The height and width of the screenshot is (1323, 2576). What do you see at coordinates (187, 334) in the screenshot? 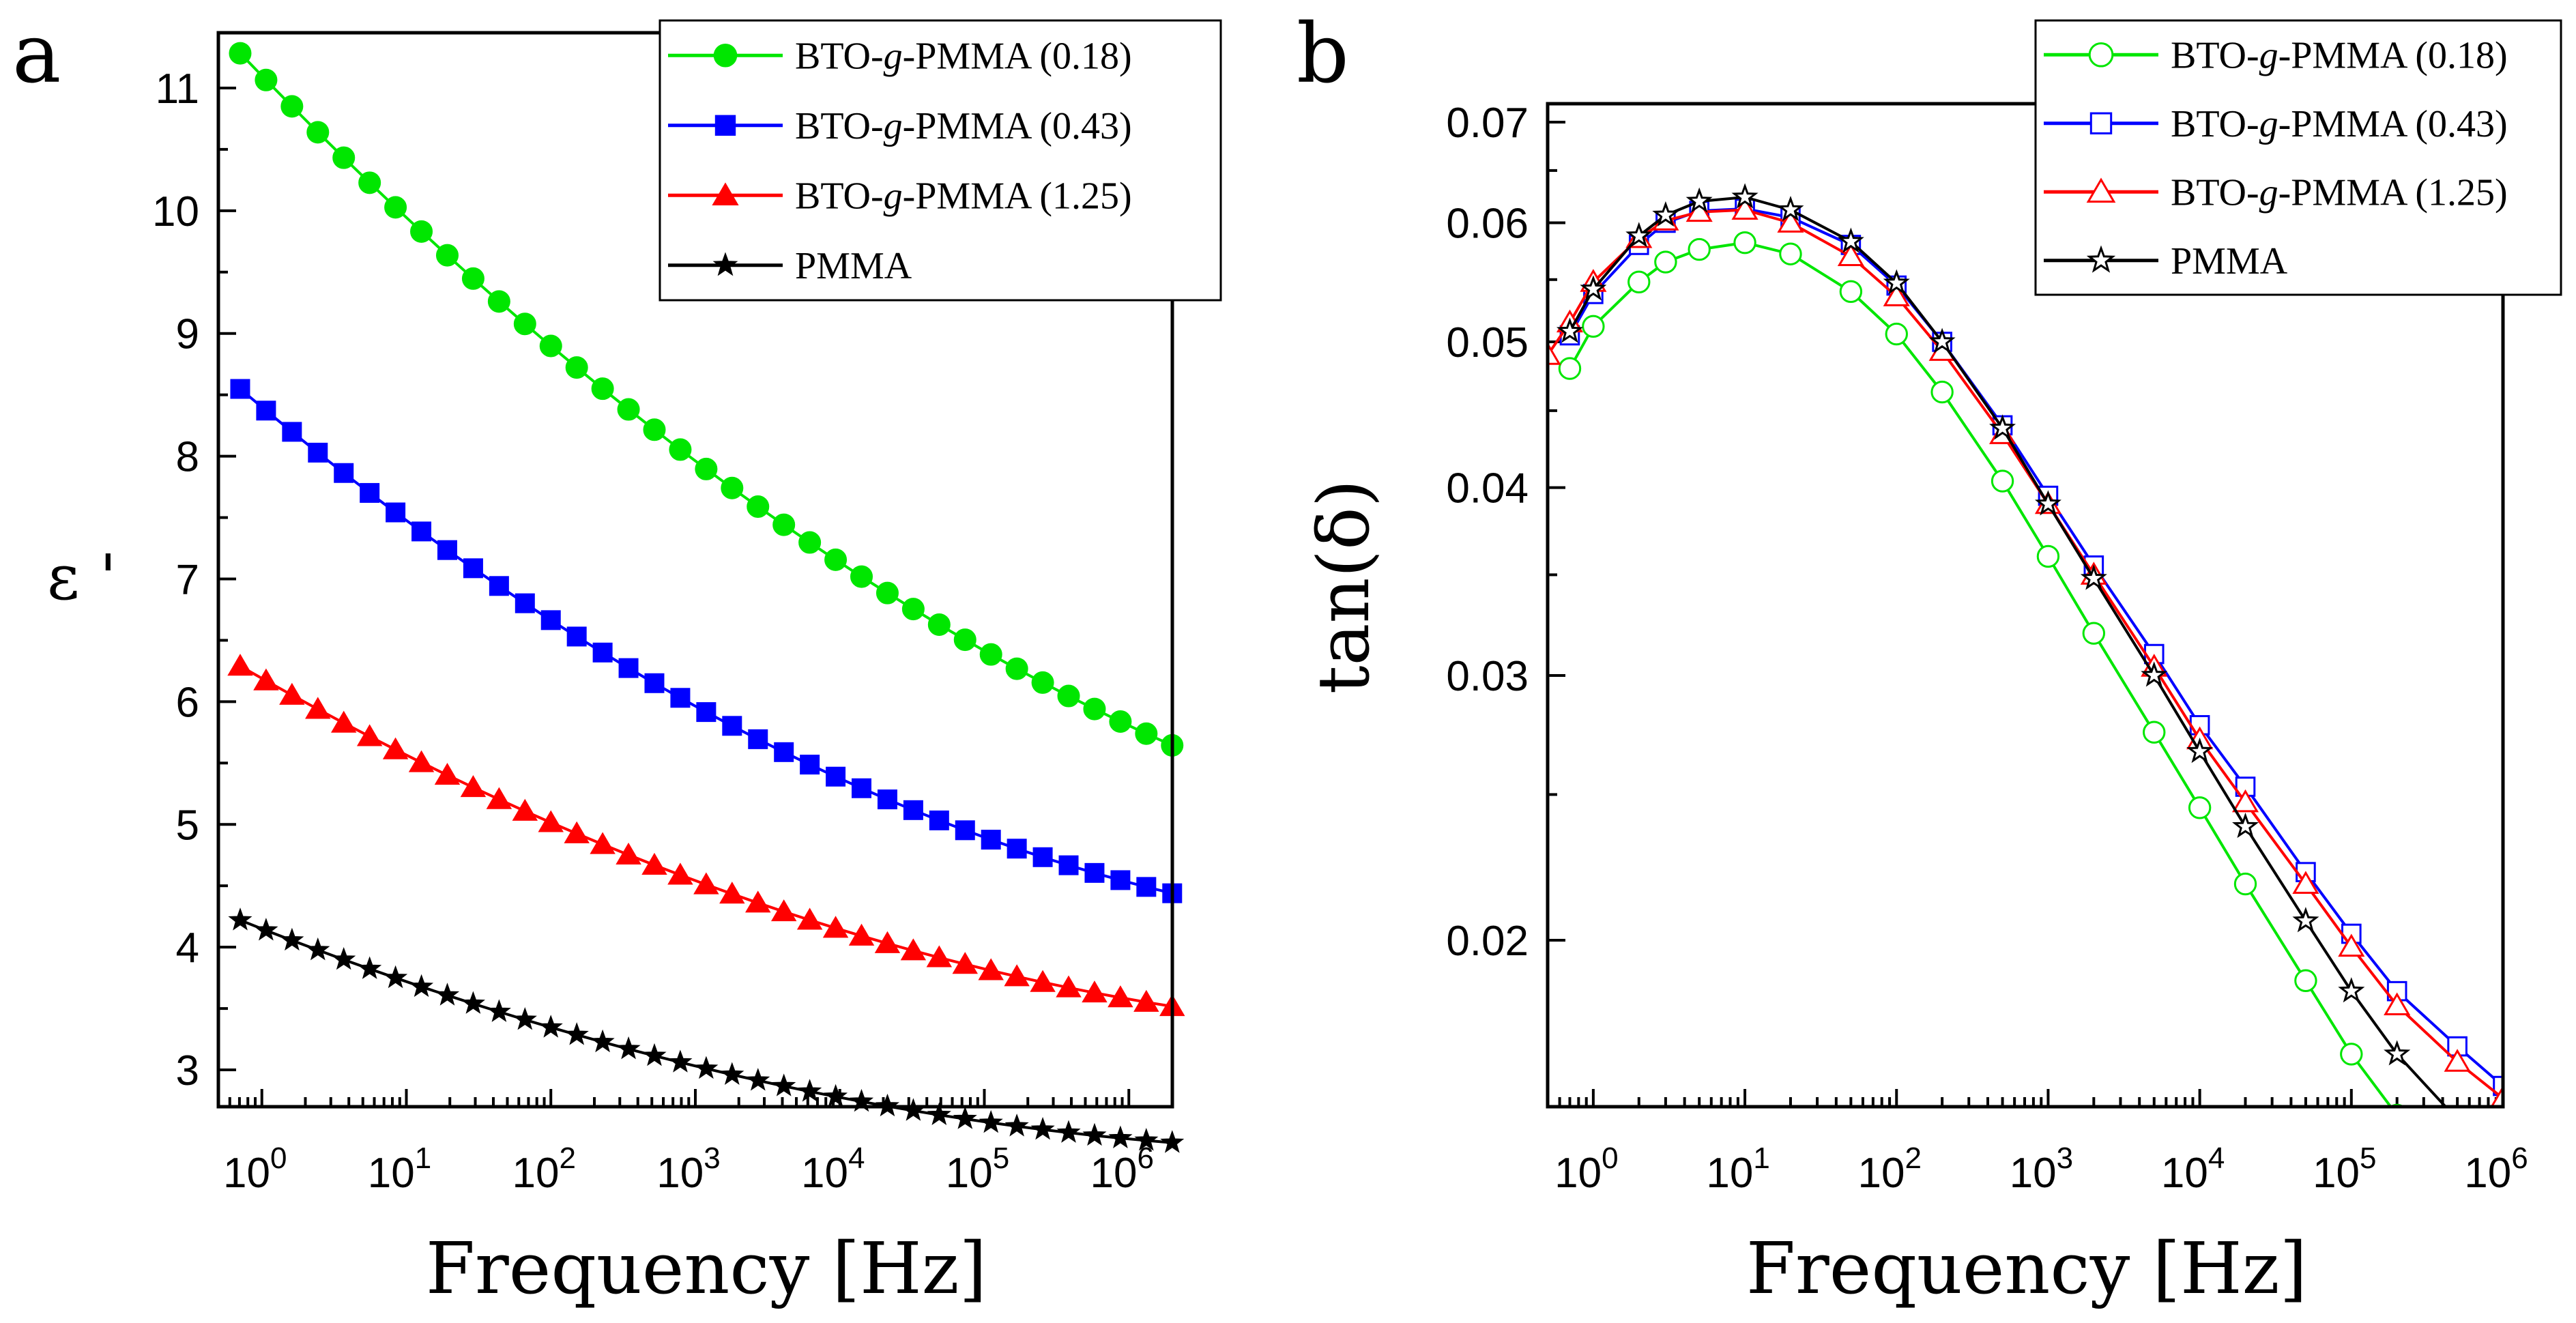
I see `panel-a-y-tick-label: 9` at bounding box center [187, 334].